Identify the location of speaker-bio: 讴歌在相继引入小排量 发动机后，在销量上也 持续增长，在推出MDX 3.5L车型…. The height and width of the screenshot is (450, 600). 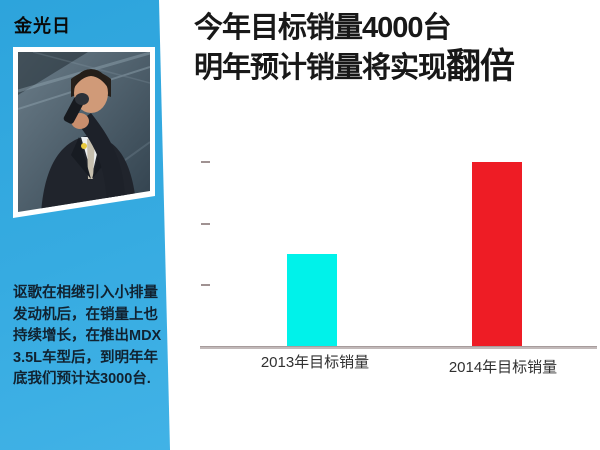
(87, 336).